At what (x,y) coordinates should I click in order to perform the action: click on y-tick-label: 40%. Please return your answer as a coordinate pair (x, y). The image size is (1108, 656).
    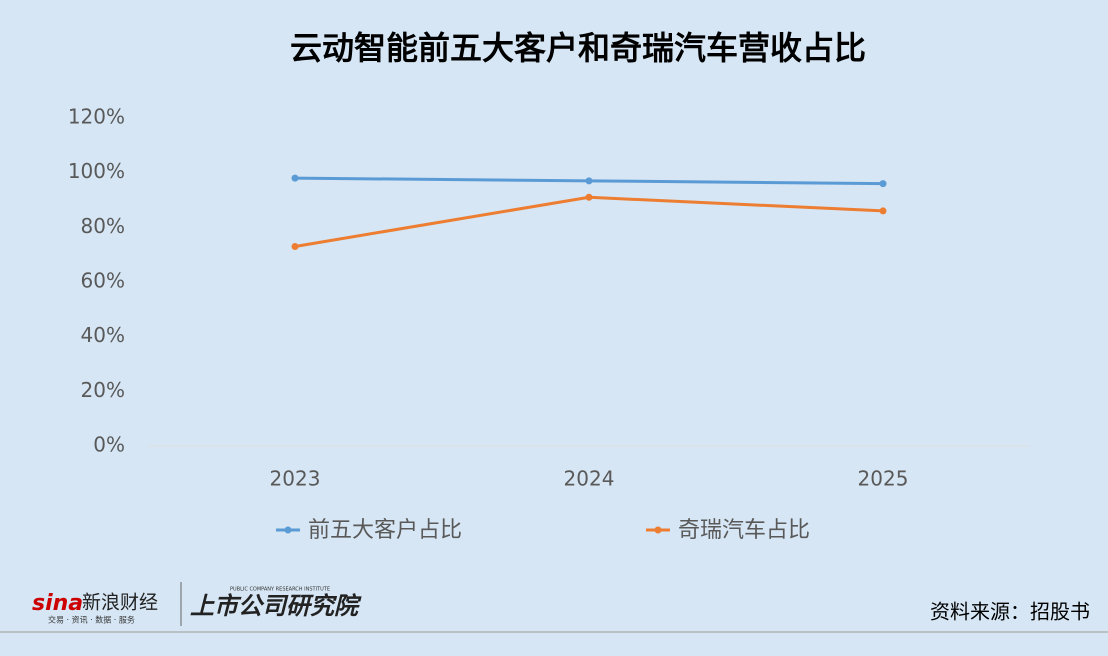
    Looking at the image, I should click on (103, 335).